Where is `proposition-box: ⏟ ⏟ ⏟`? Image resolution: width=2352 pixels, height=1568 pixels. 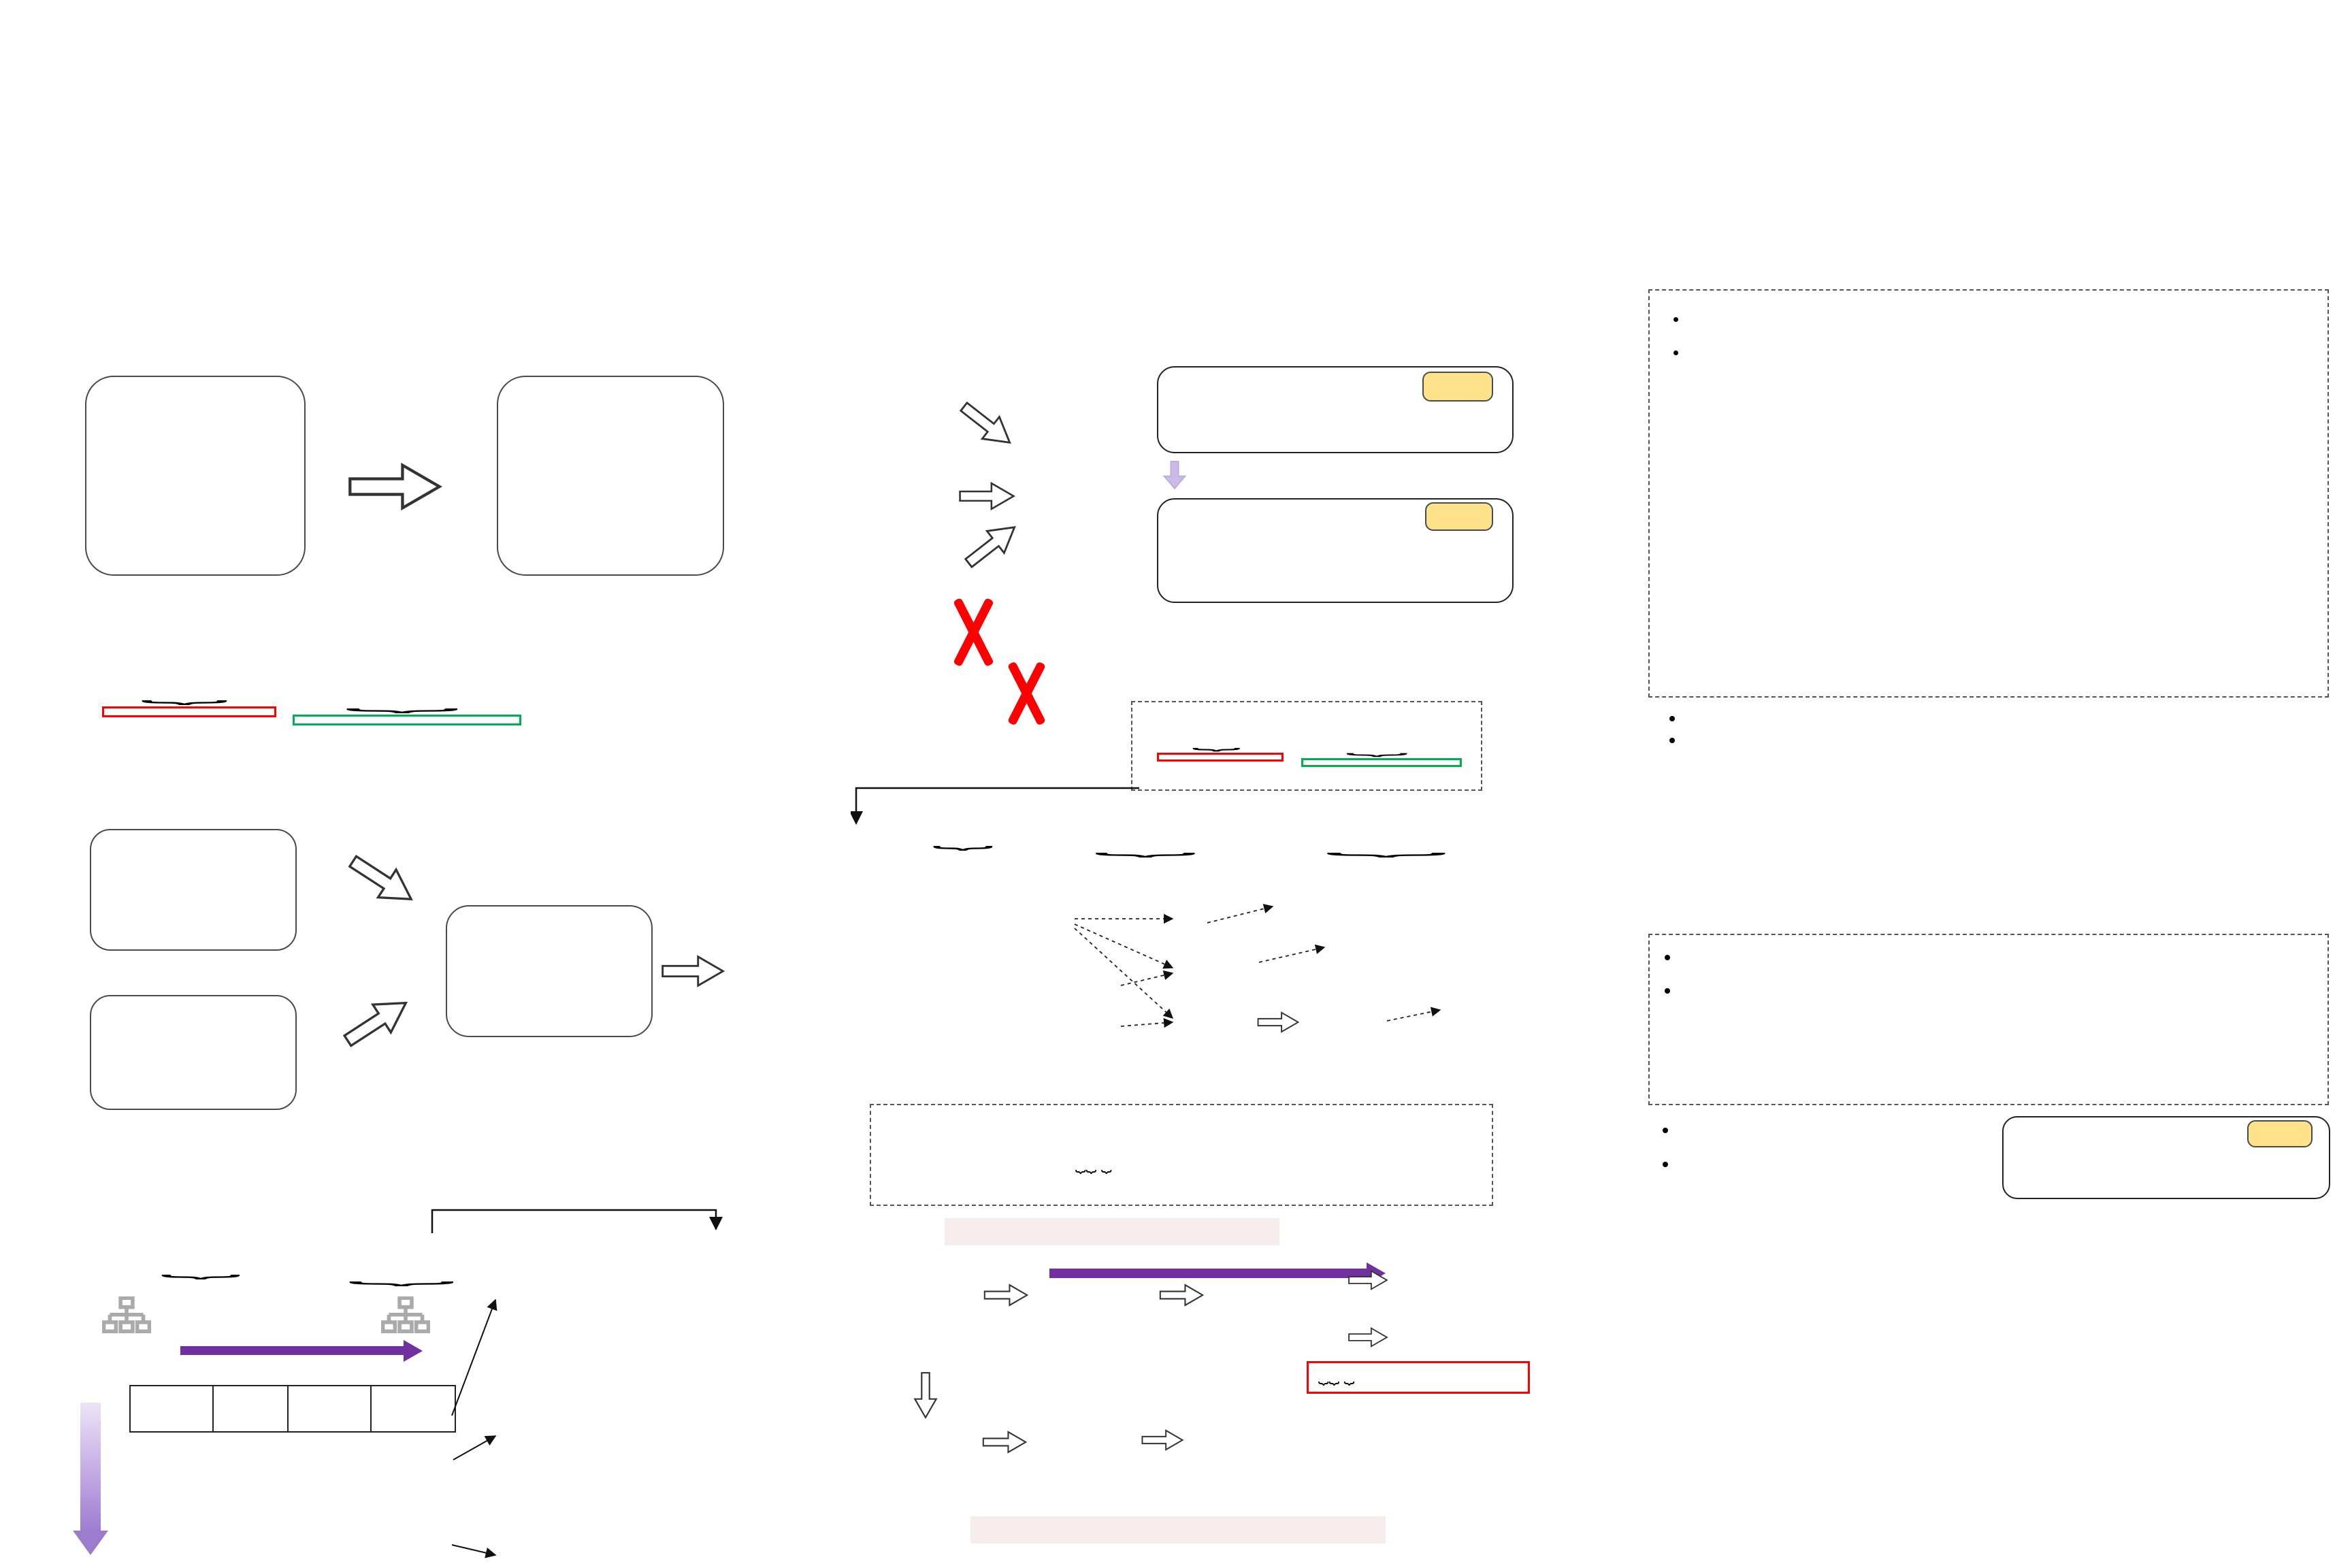
proposition-box: ⏟ ⏟ ⏟ is located at coordinates (1181, 1155).